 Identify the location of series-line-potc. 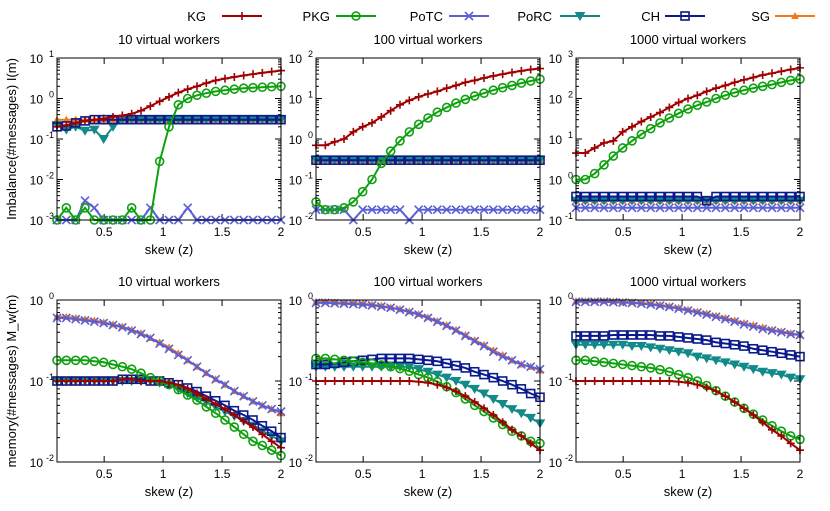
(428, 215).